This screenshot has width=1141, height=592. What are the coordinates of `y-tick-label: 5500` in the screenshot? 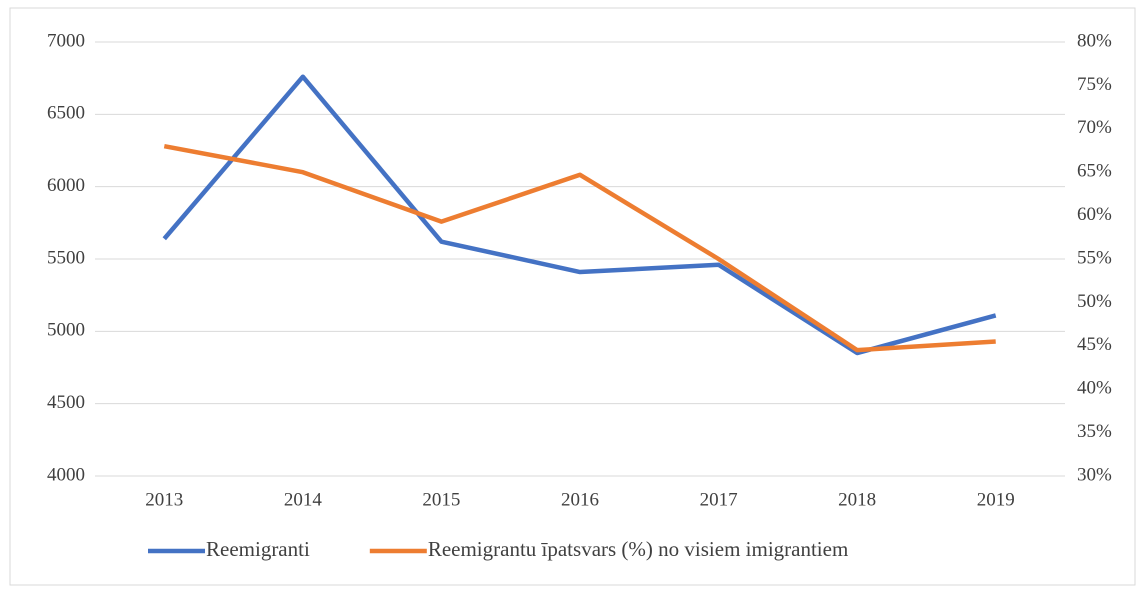 It's located at (66, 257).